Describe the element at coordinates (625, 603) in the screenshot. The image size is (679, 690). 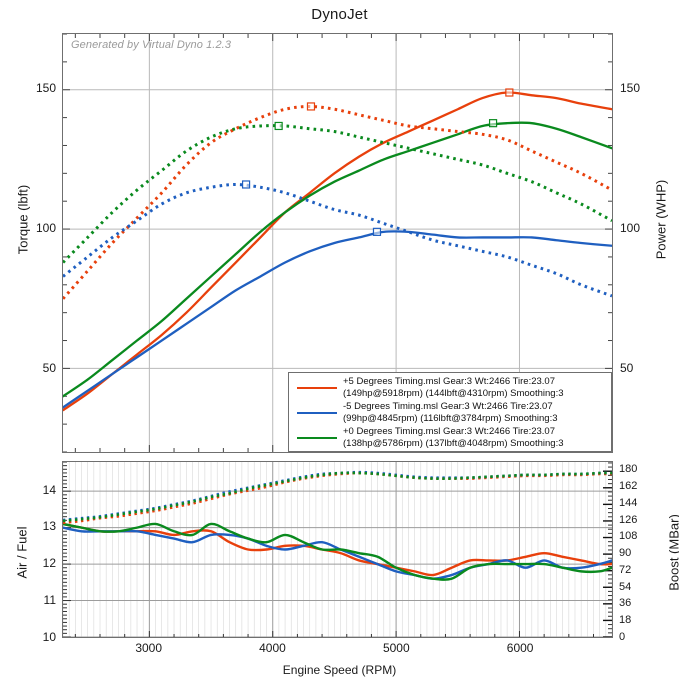
I see `boost-tick-label: 36` at that location.